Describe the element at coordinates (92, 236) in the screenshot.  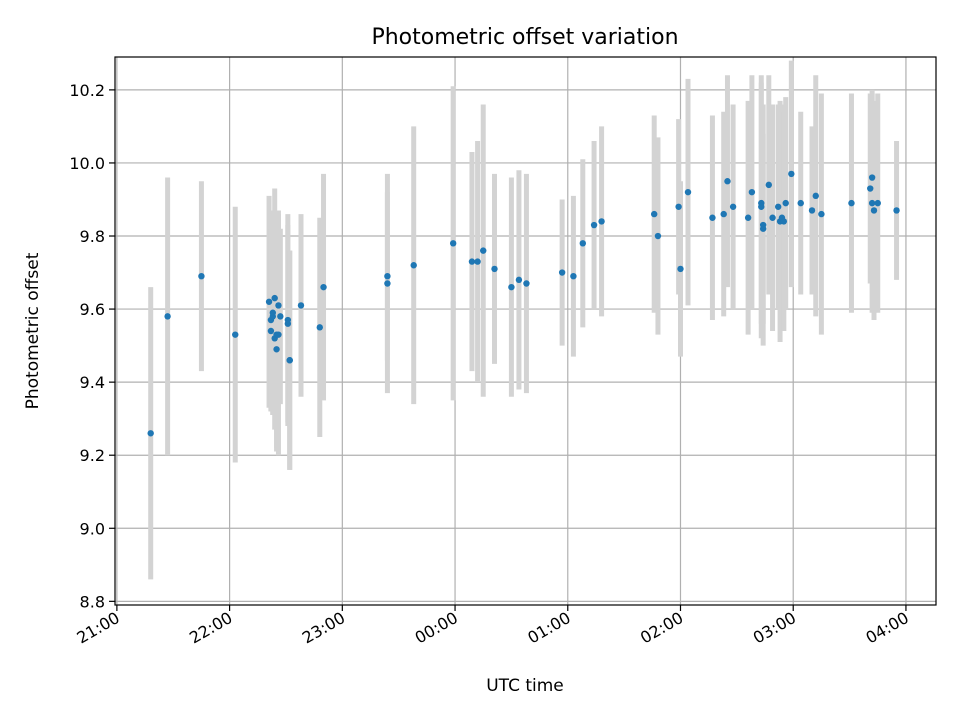
I see `y-tick-label: 9.8` at that location.